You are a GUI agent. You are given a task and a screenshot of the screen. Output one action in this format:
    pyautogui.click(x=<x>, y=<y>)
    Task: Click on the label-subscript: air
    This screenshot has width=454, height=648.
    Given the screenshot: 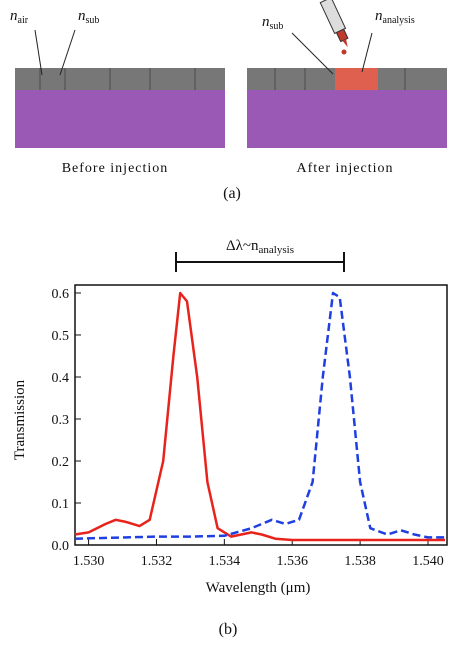 What is the action you would take?
    pyautogui.click(x=23, y=20)
    